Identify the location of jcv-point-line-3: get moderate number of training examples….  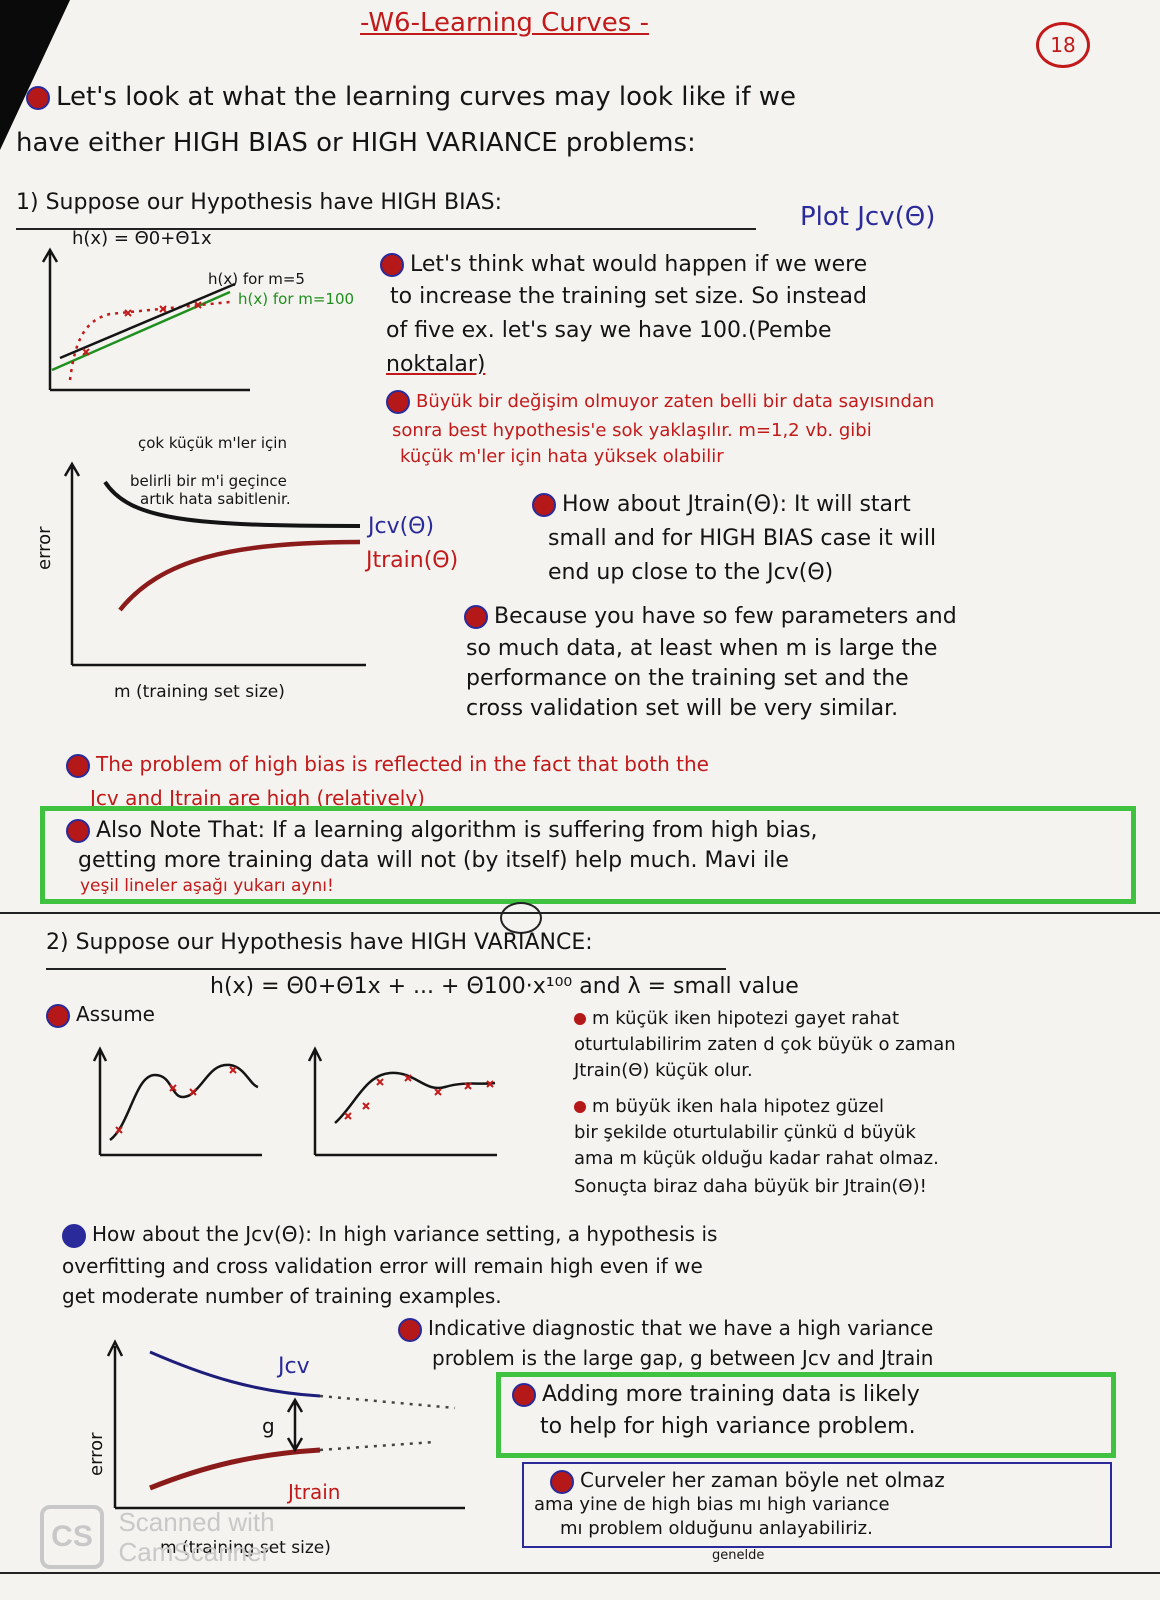
(282, 1296).